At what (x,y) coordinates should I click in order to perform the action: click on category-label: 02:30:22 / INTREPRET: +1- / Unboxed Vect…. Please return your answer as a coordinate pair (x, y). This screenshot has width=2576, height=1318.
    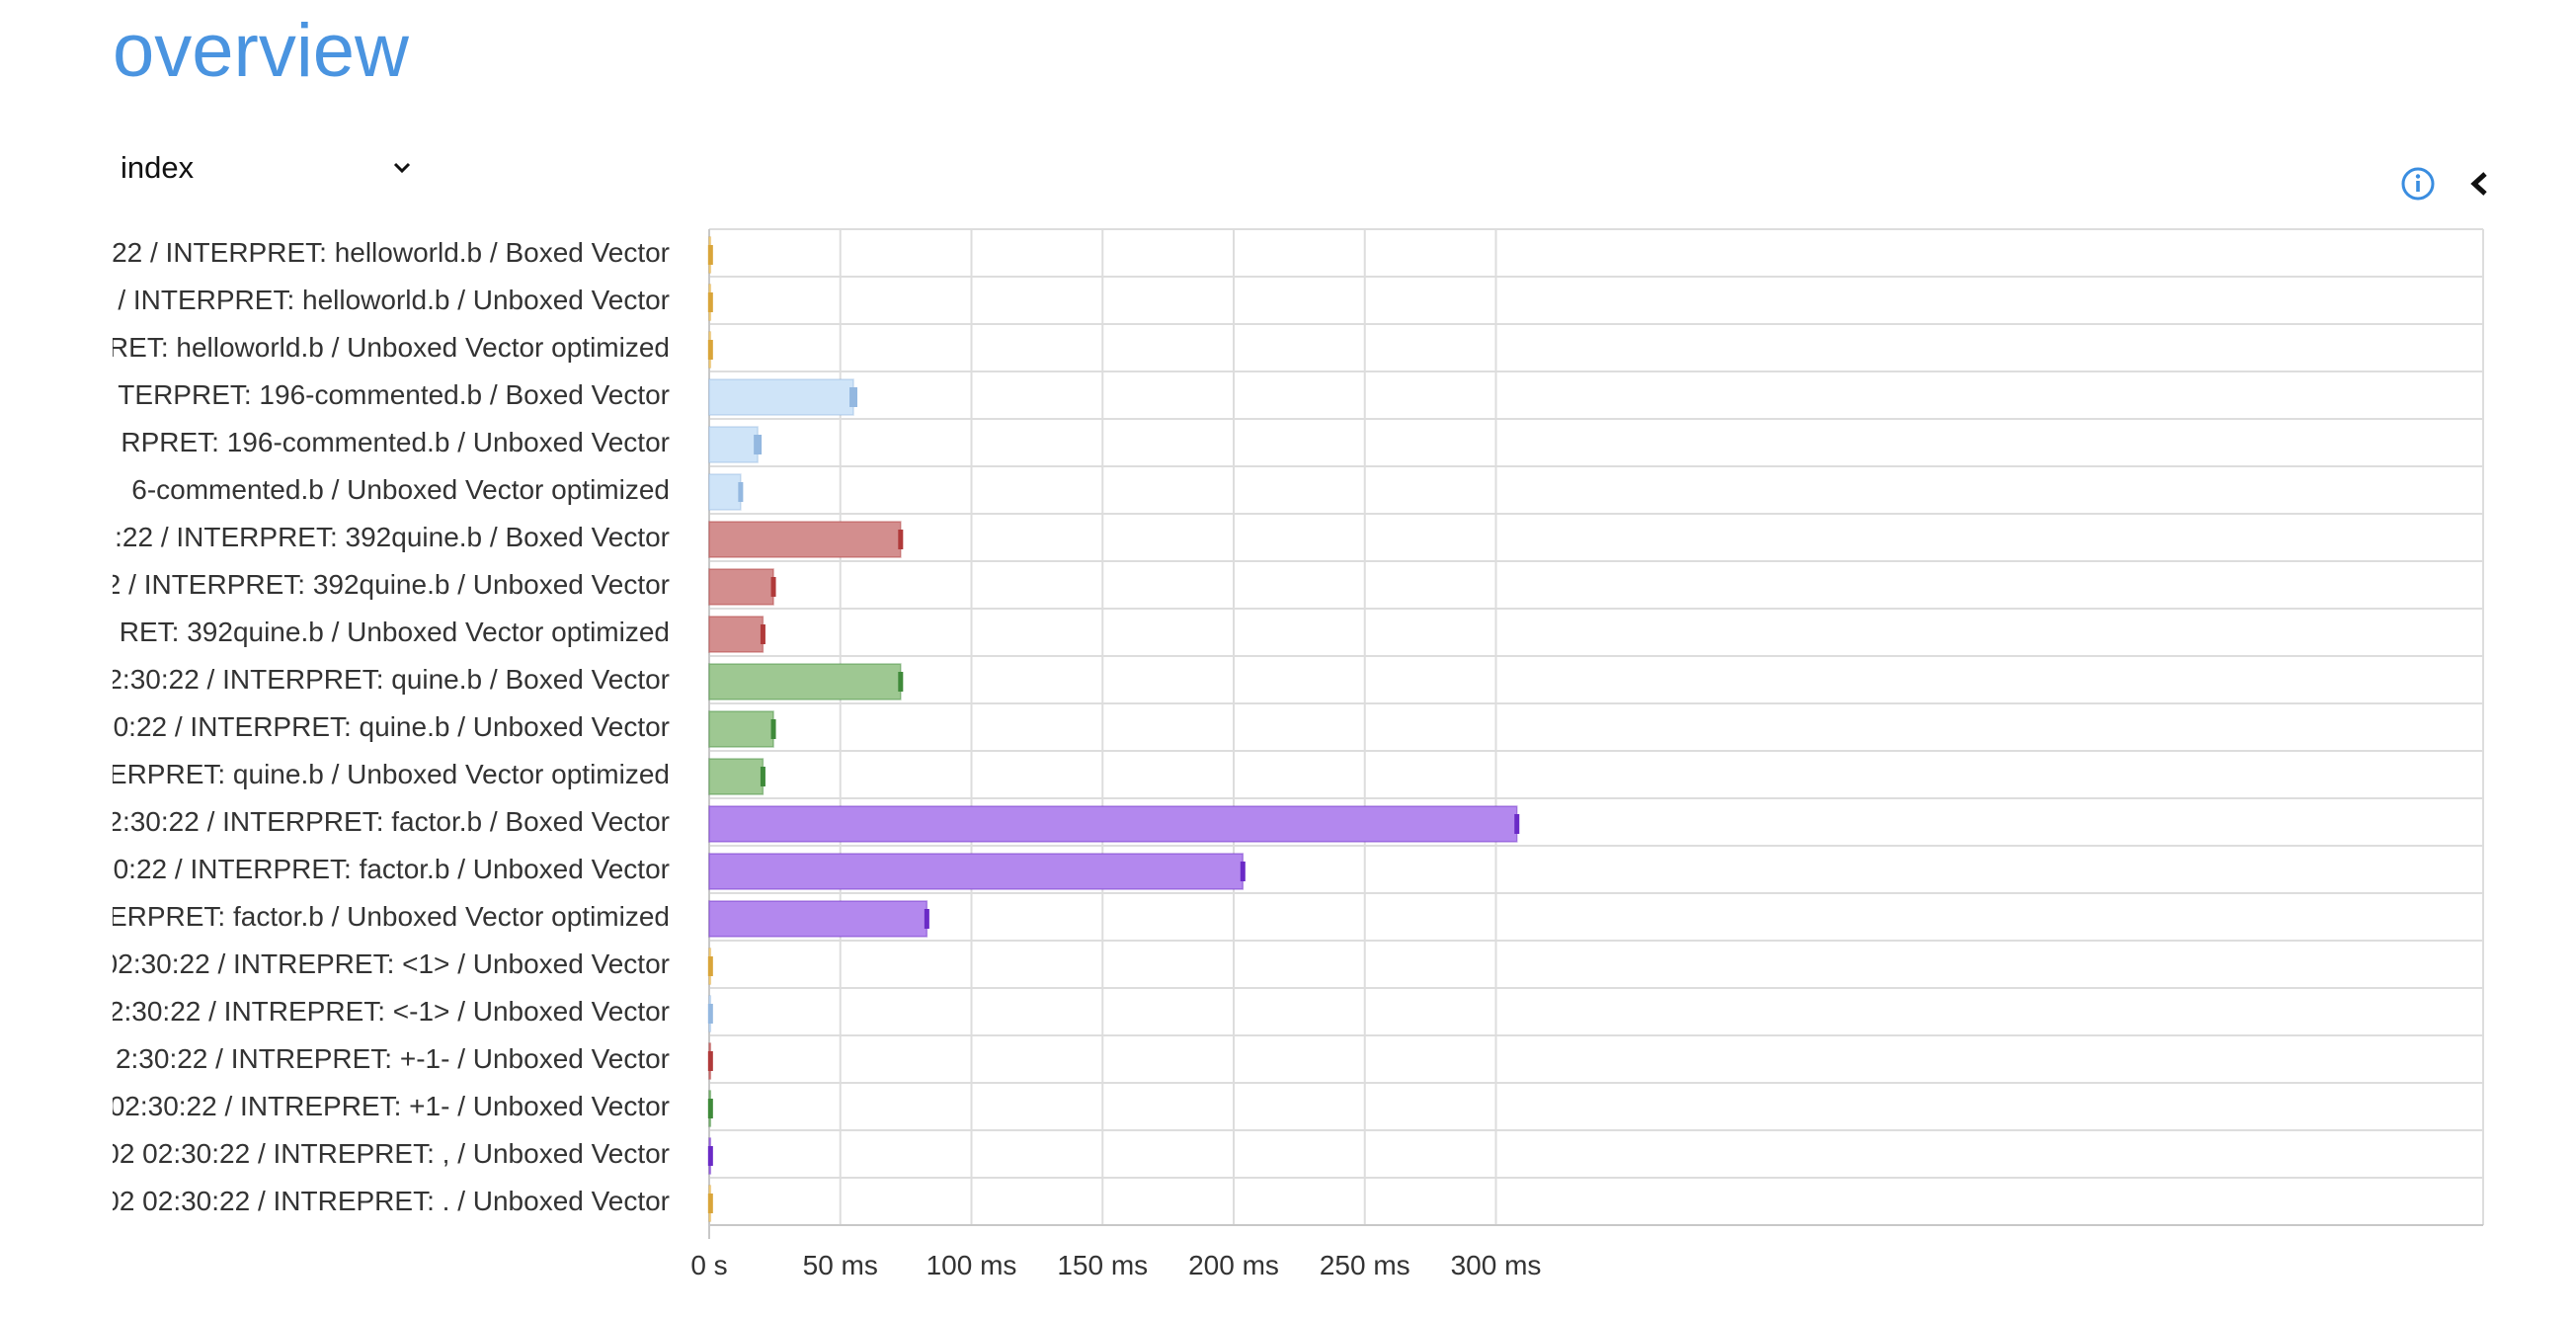
    Looking at the image, I should click on (391, 1106).